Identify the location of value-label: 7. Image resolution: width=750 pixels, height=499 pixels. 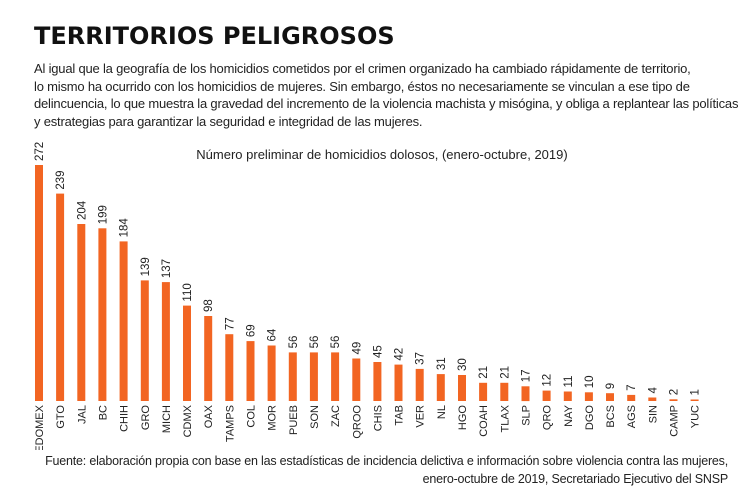
(632, 387).